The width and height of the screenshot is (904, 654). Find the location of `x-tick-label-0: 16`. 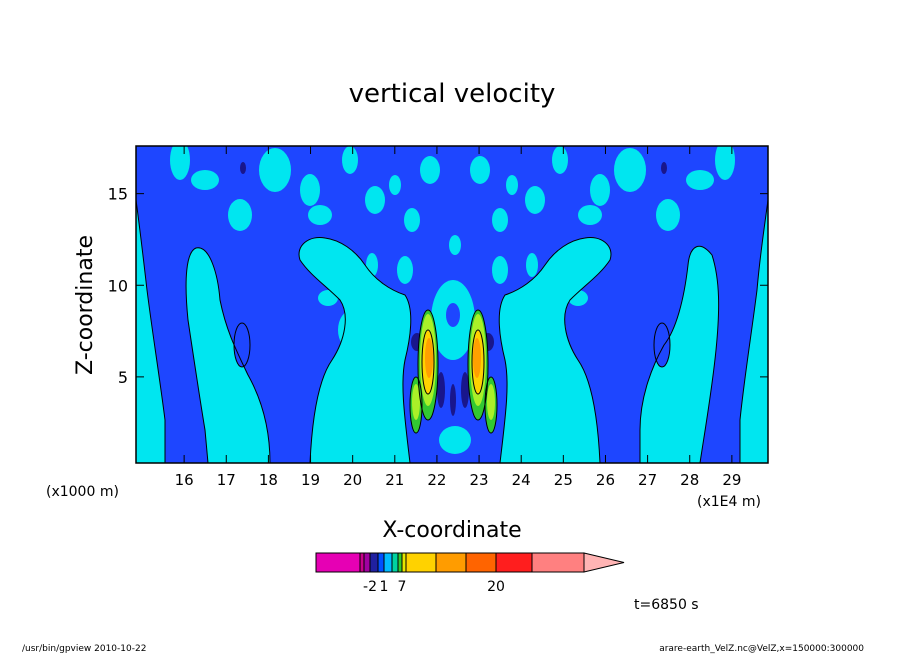

x-tick-label-0: 16 is located at coordinates (184, 480).